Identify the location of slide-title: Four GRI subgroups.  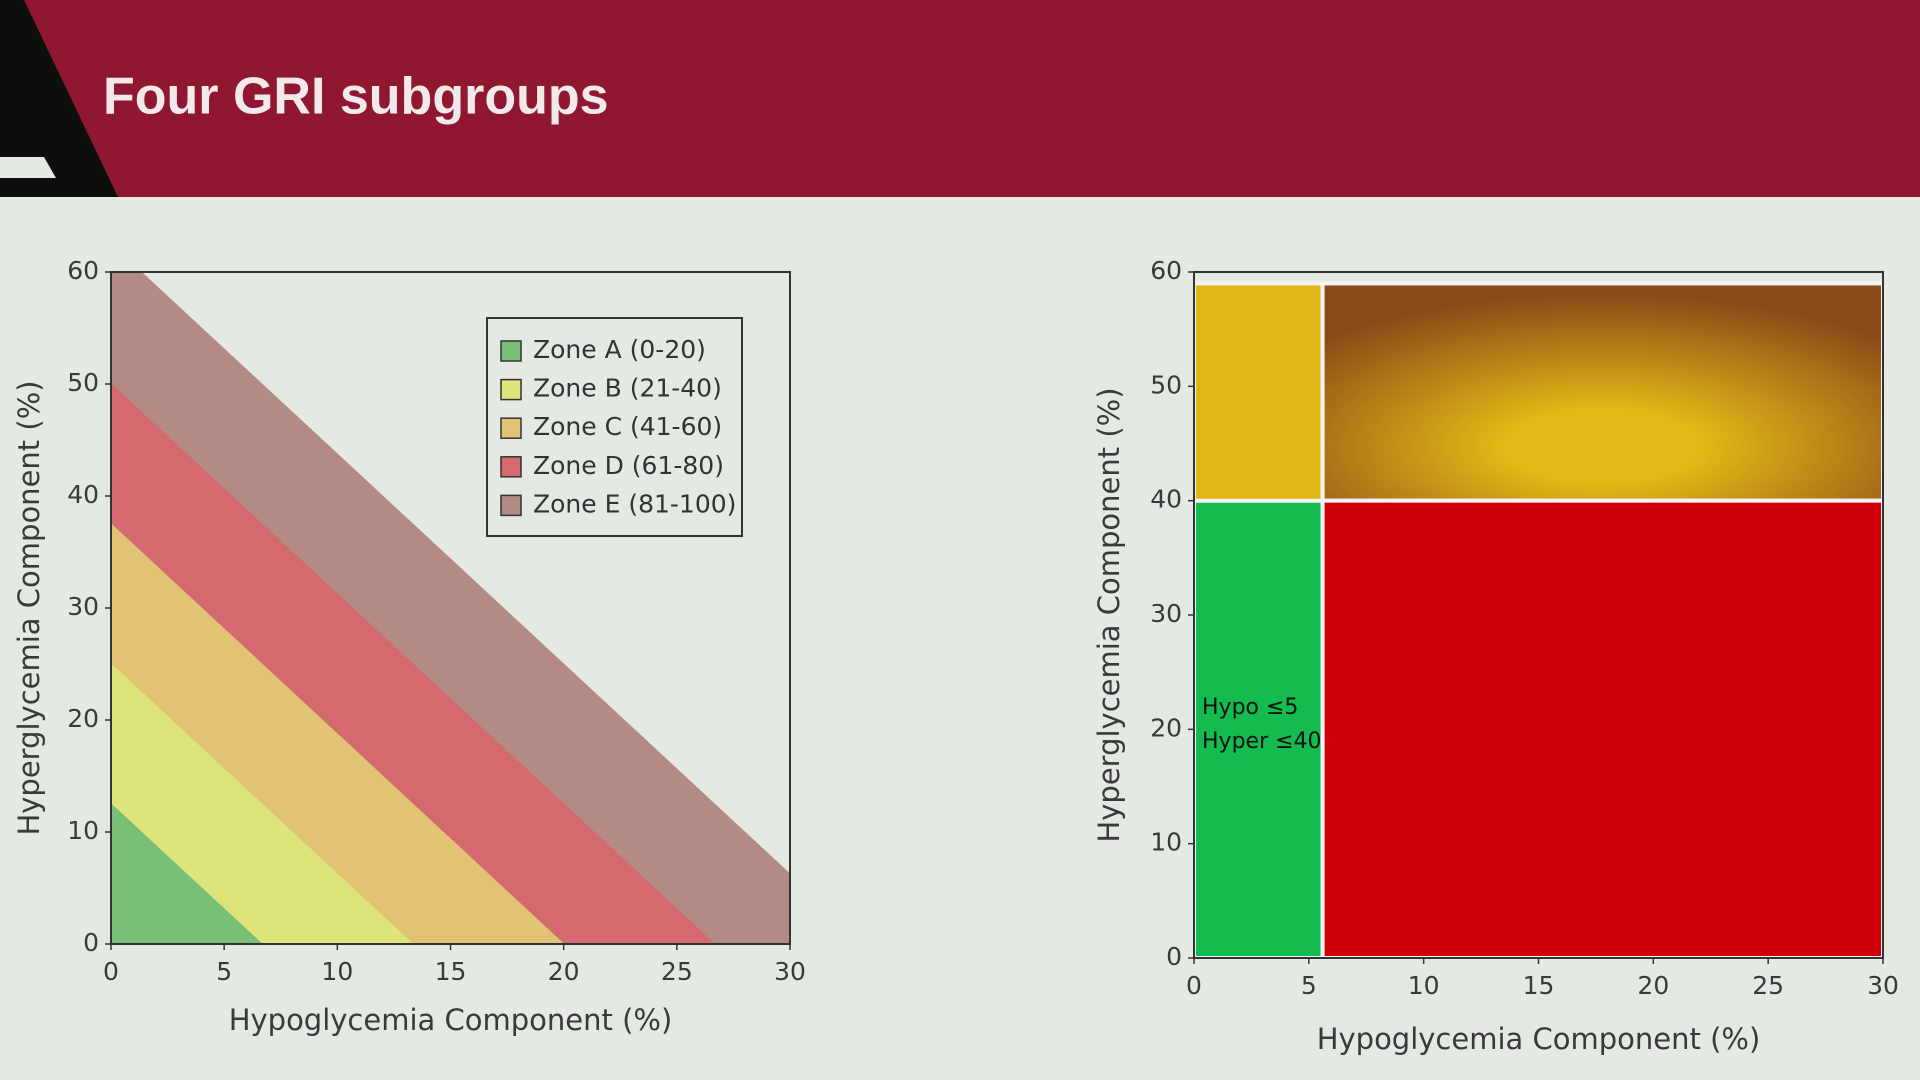
(356, 97).